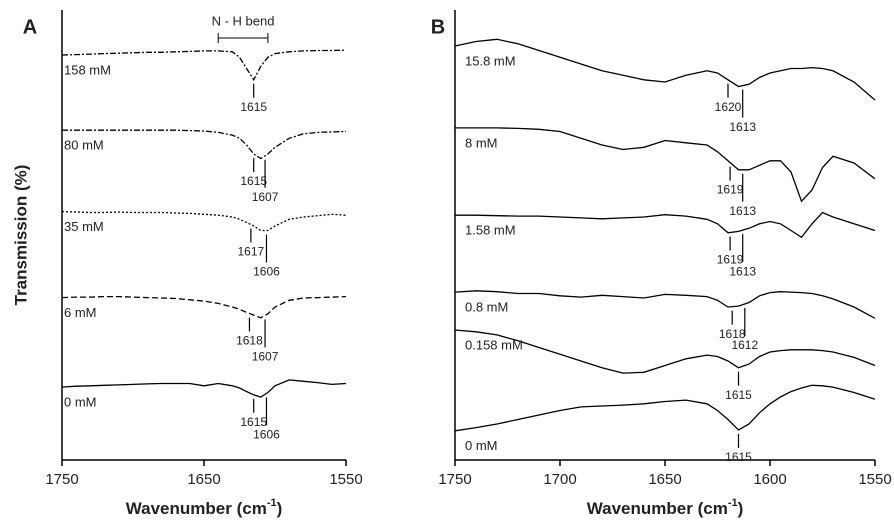 Image resolution: width=894 pixels, height=525 pixels. What do you see at coordinates (251, 252) in the screenshot?
I see `peak-label: 1617` at bounding box center [251, 252].